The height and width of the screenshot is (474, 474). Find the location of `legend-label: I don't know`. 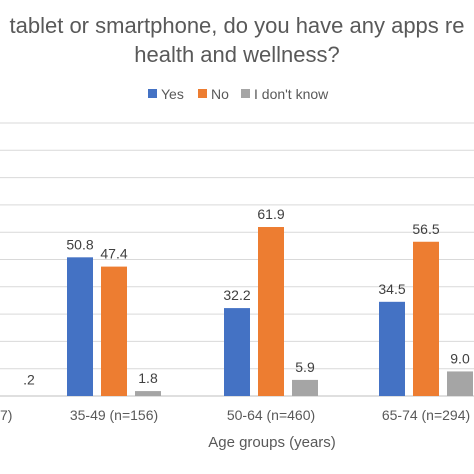

legend-label: I don't know is located at coordinates (291, 94).